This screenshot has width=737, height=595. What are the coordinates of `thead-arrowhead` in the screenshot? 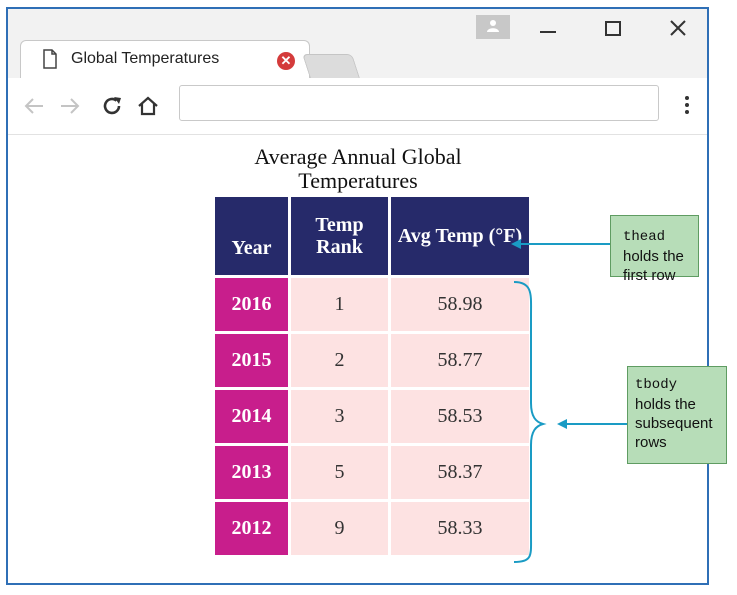 It's located at (516, 244).